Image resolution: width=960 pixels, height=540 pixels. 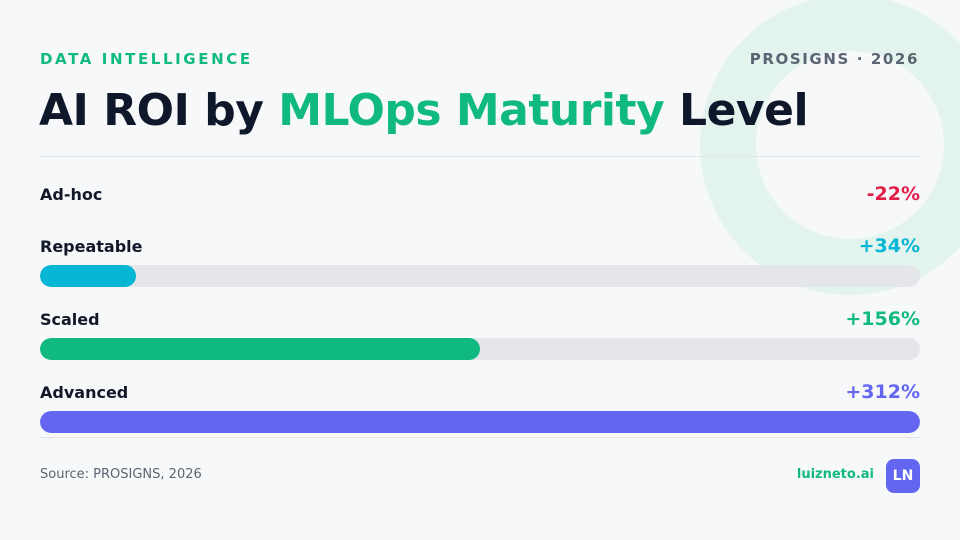 I want to click on bar-value-label: +312%, so click(x=882, y=392).